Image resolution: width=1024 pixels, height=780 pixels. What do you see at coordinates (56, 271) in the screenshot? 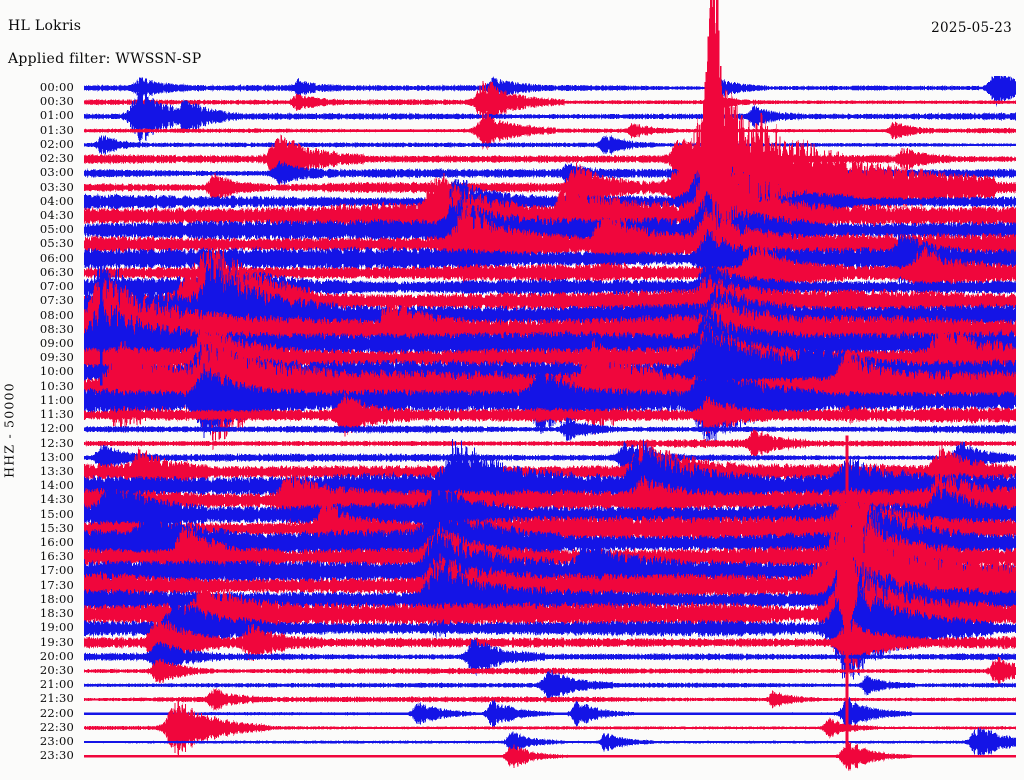
I see `time-label: 06:30` at bounding box center [56, 271].